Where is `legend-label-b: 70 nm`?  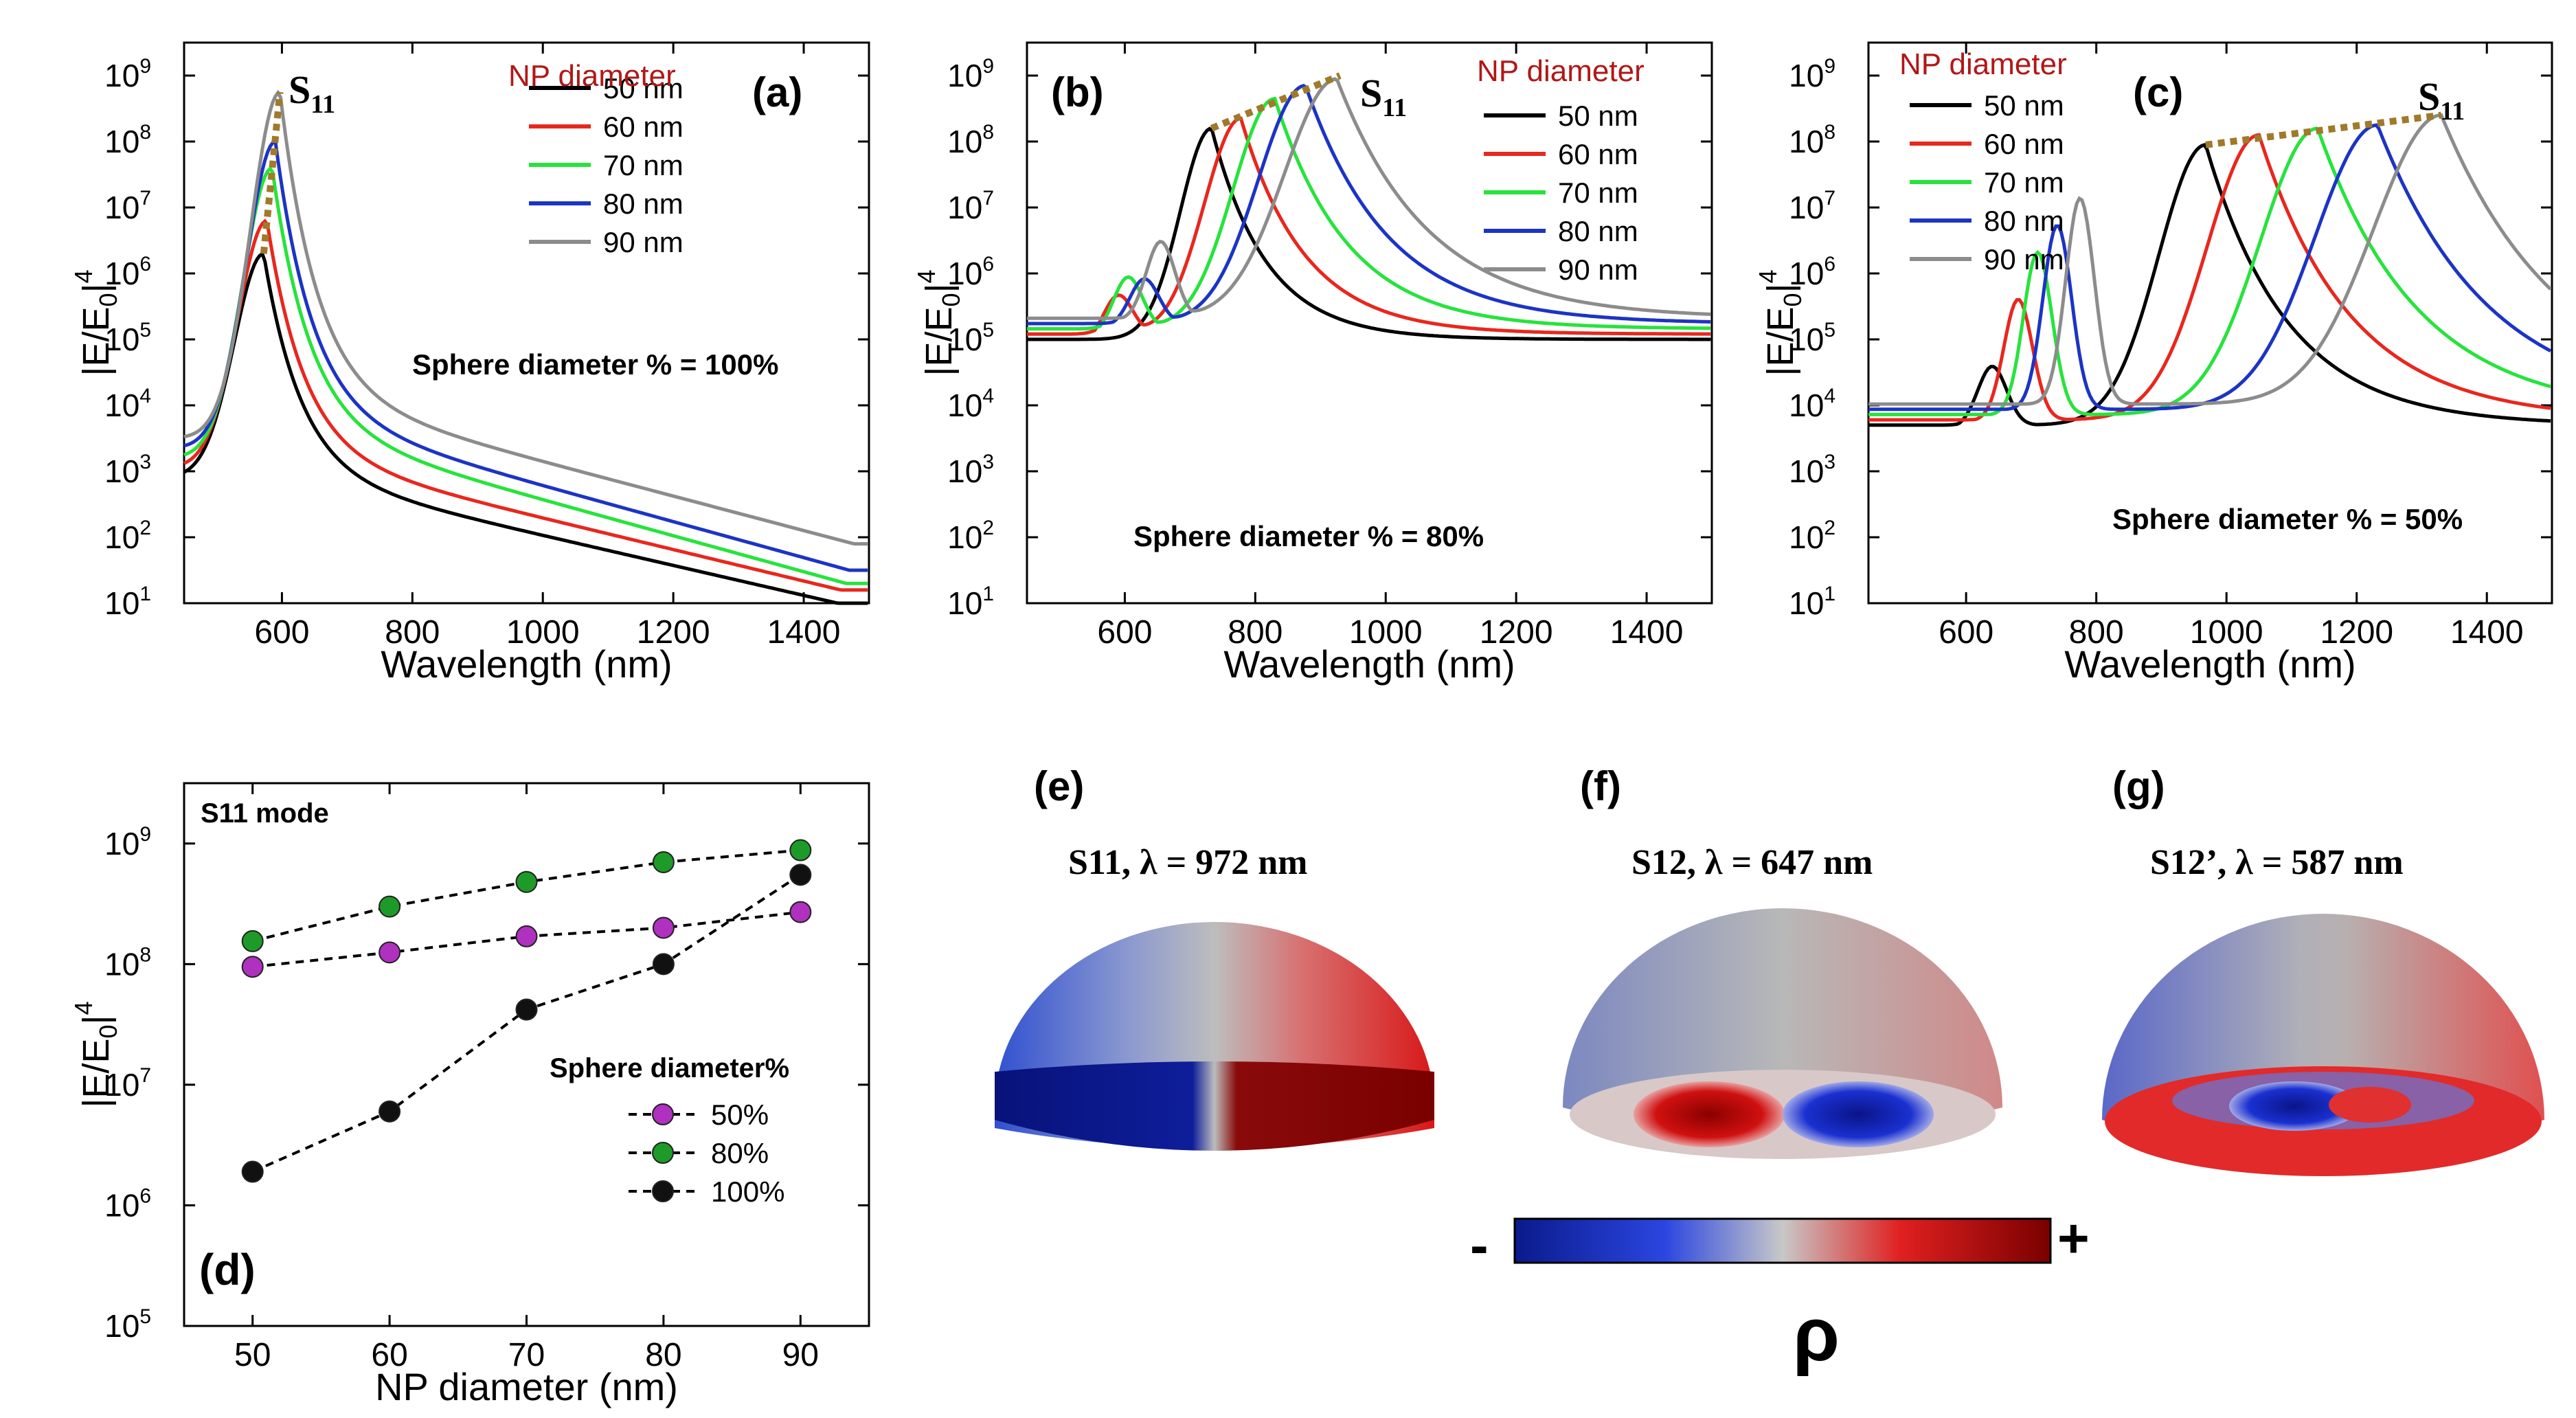
legend-label-b: 70 nm is located at coordinates (1598, 193).